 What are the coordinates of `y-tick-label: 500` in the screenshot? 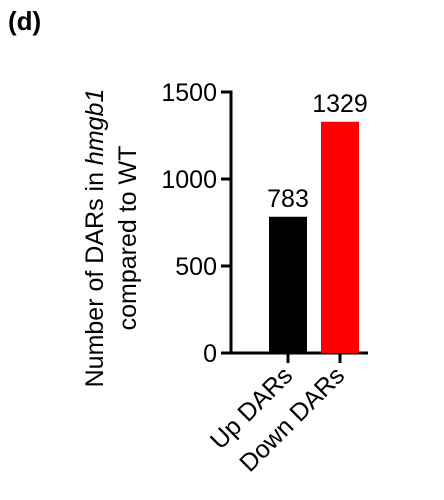 It's located at (196, 267).